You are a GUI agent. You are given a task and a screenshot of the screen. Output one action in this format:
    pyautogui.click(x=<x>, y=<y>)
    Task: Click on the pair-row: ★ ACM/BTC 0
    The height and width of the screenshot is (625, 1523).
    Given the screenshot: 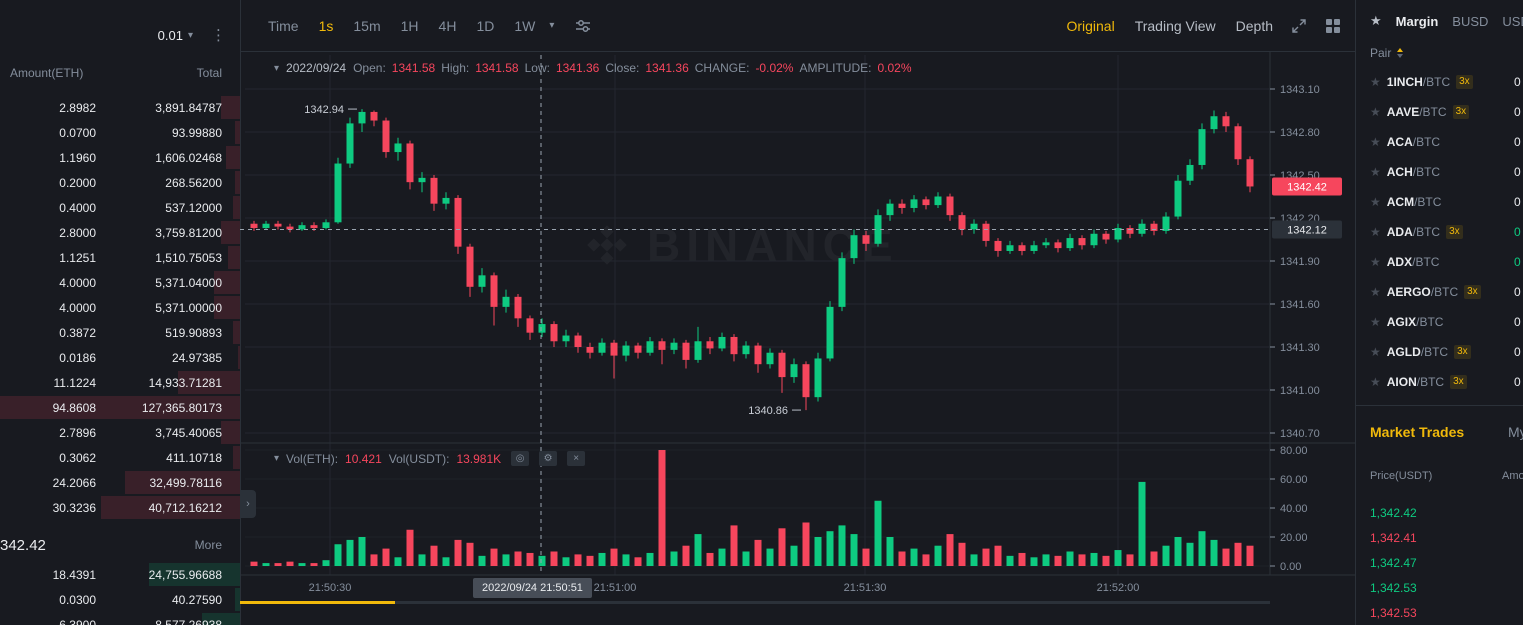 What is the action you would take?
    pyautogui.click(x=1439, y=202)
    